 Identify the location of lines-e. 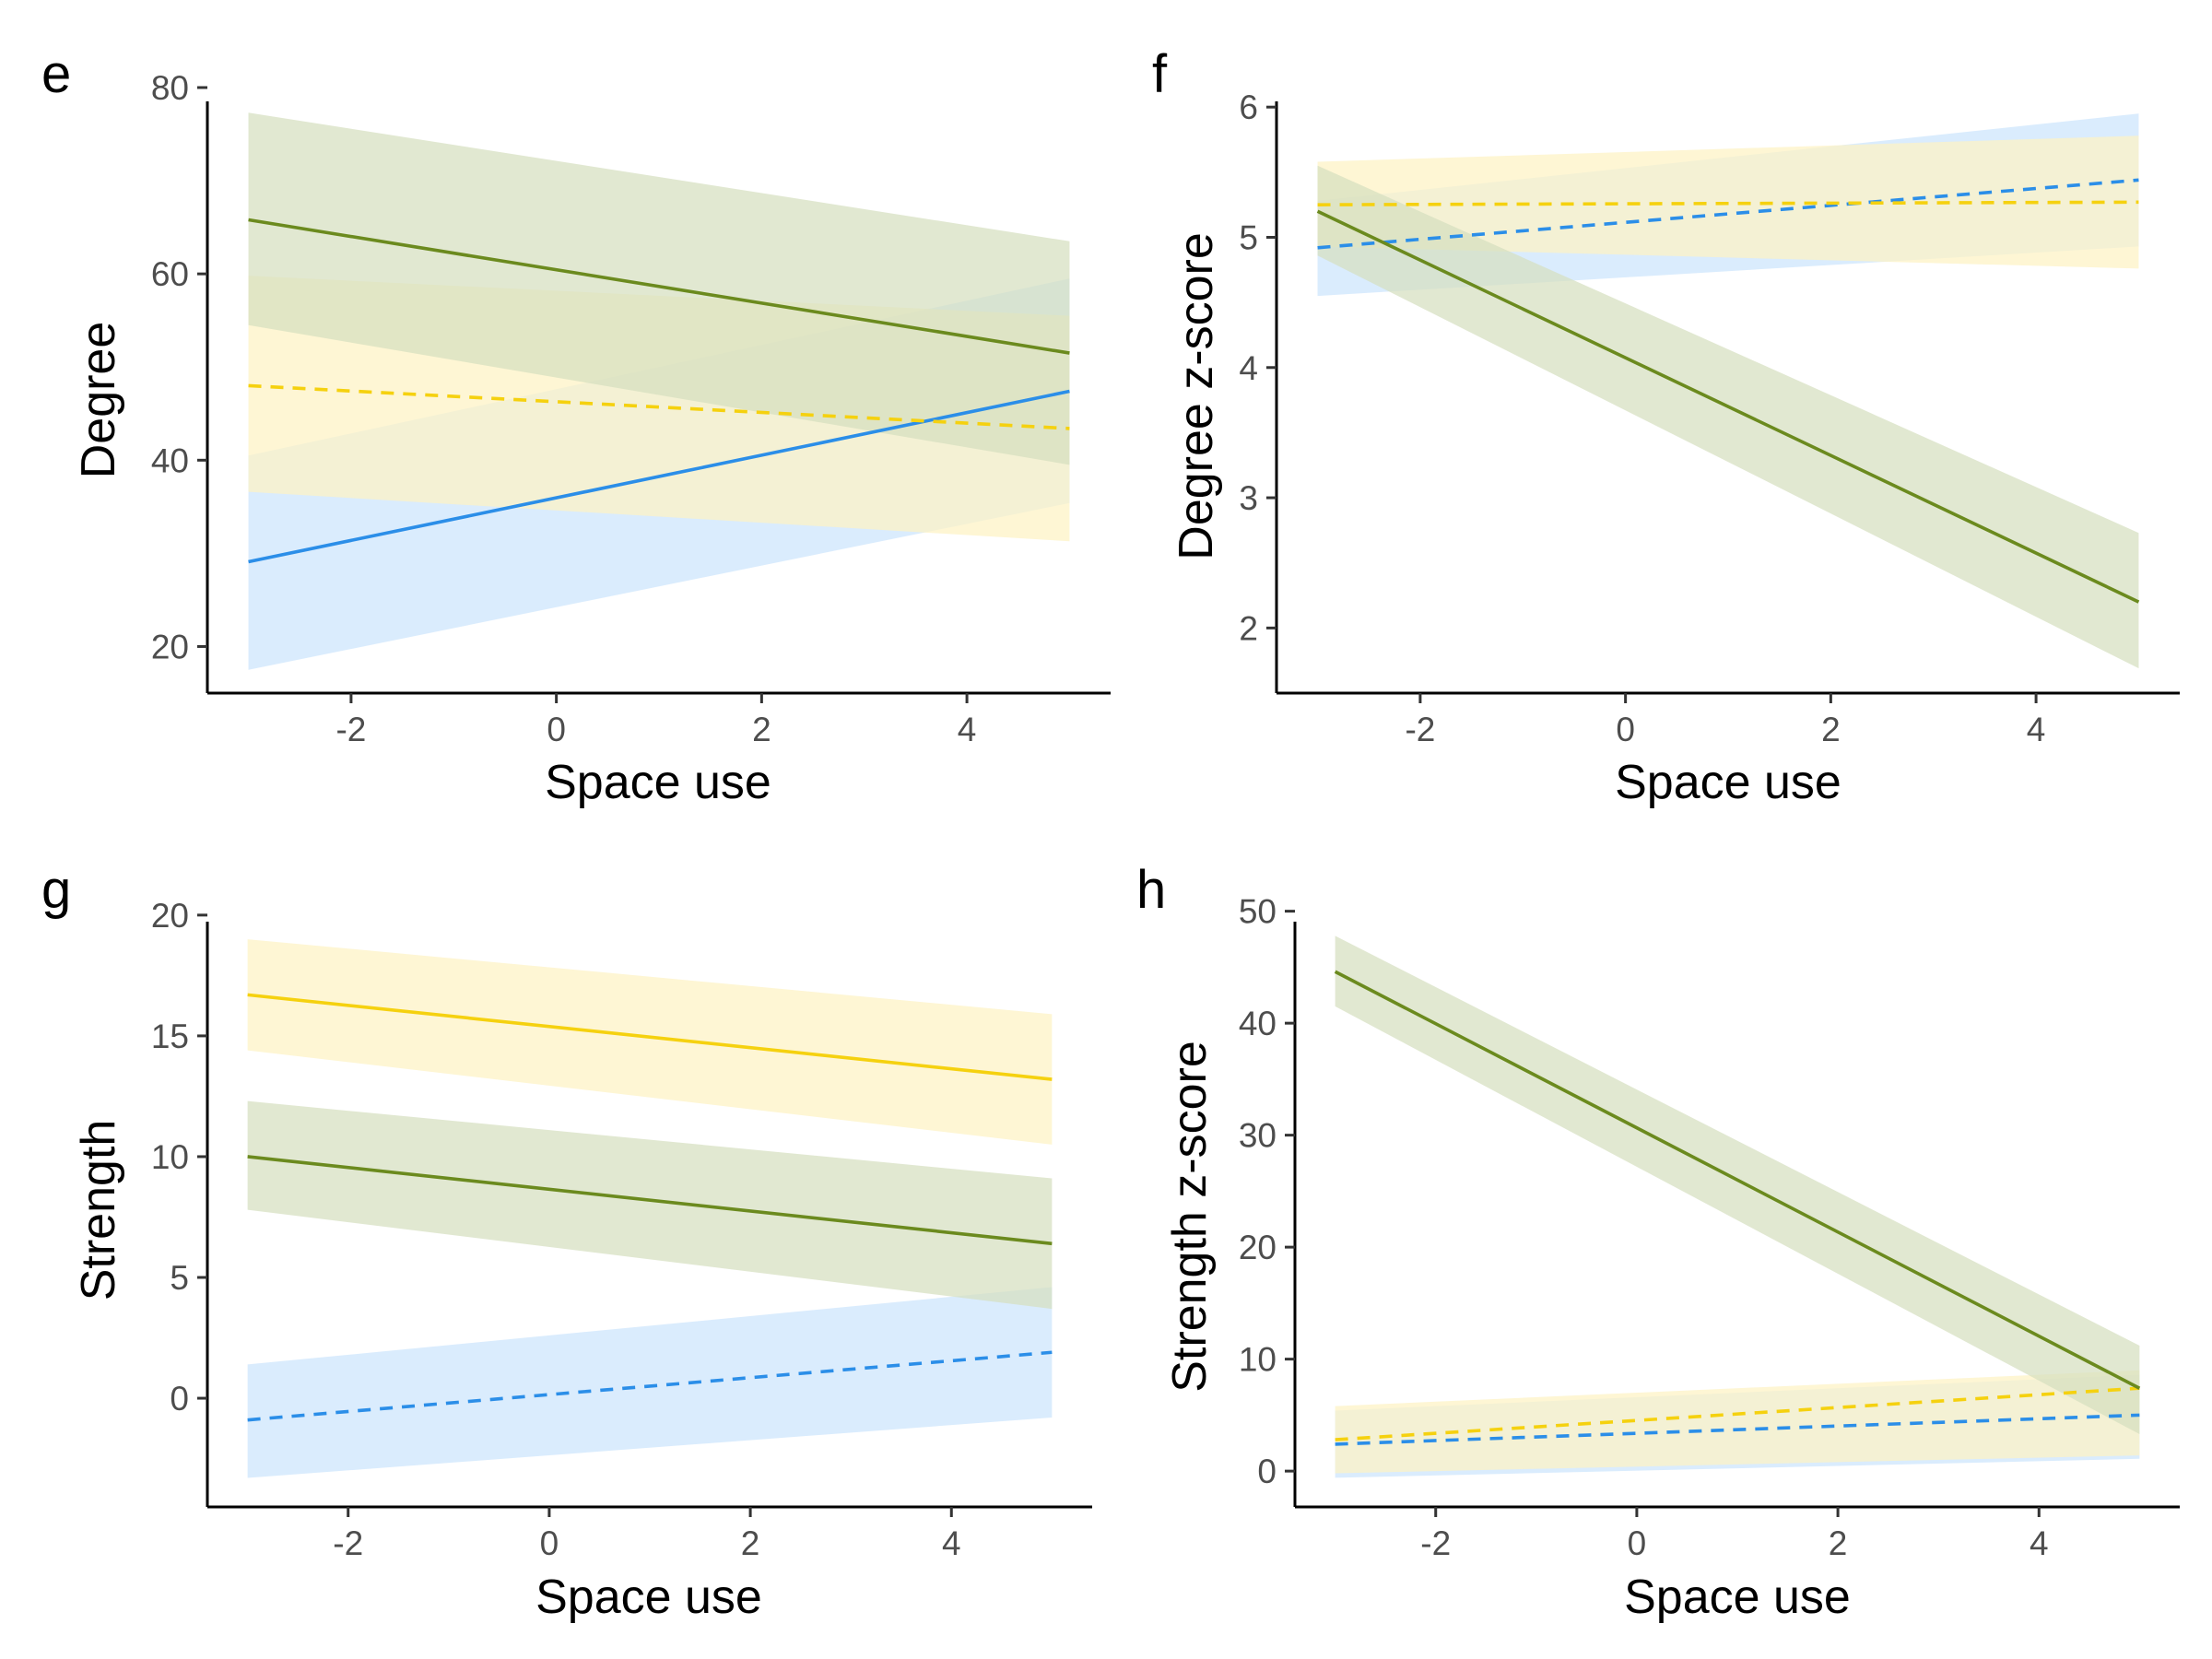
(659, 391).